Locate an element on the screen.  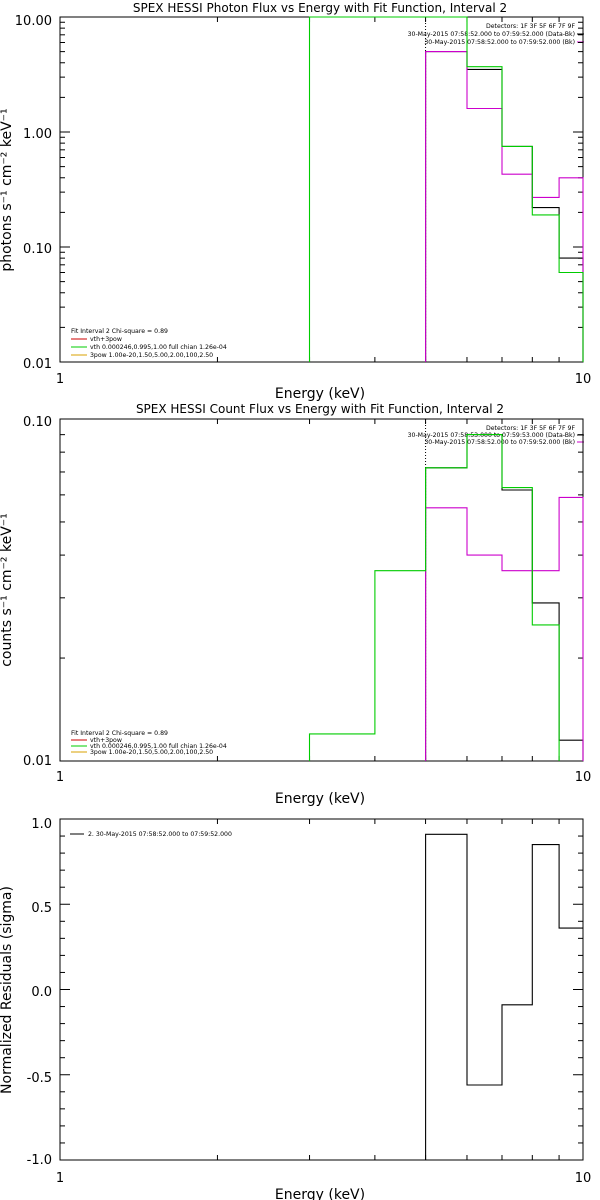
panel1-legend-bottom: vth+3pow is located at coordinates (106, 339).